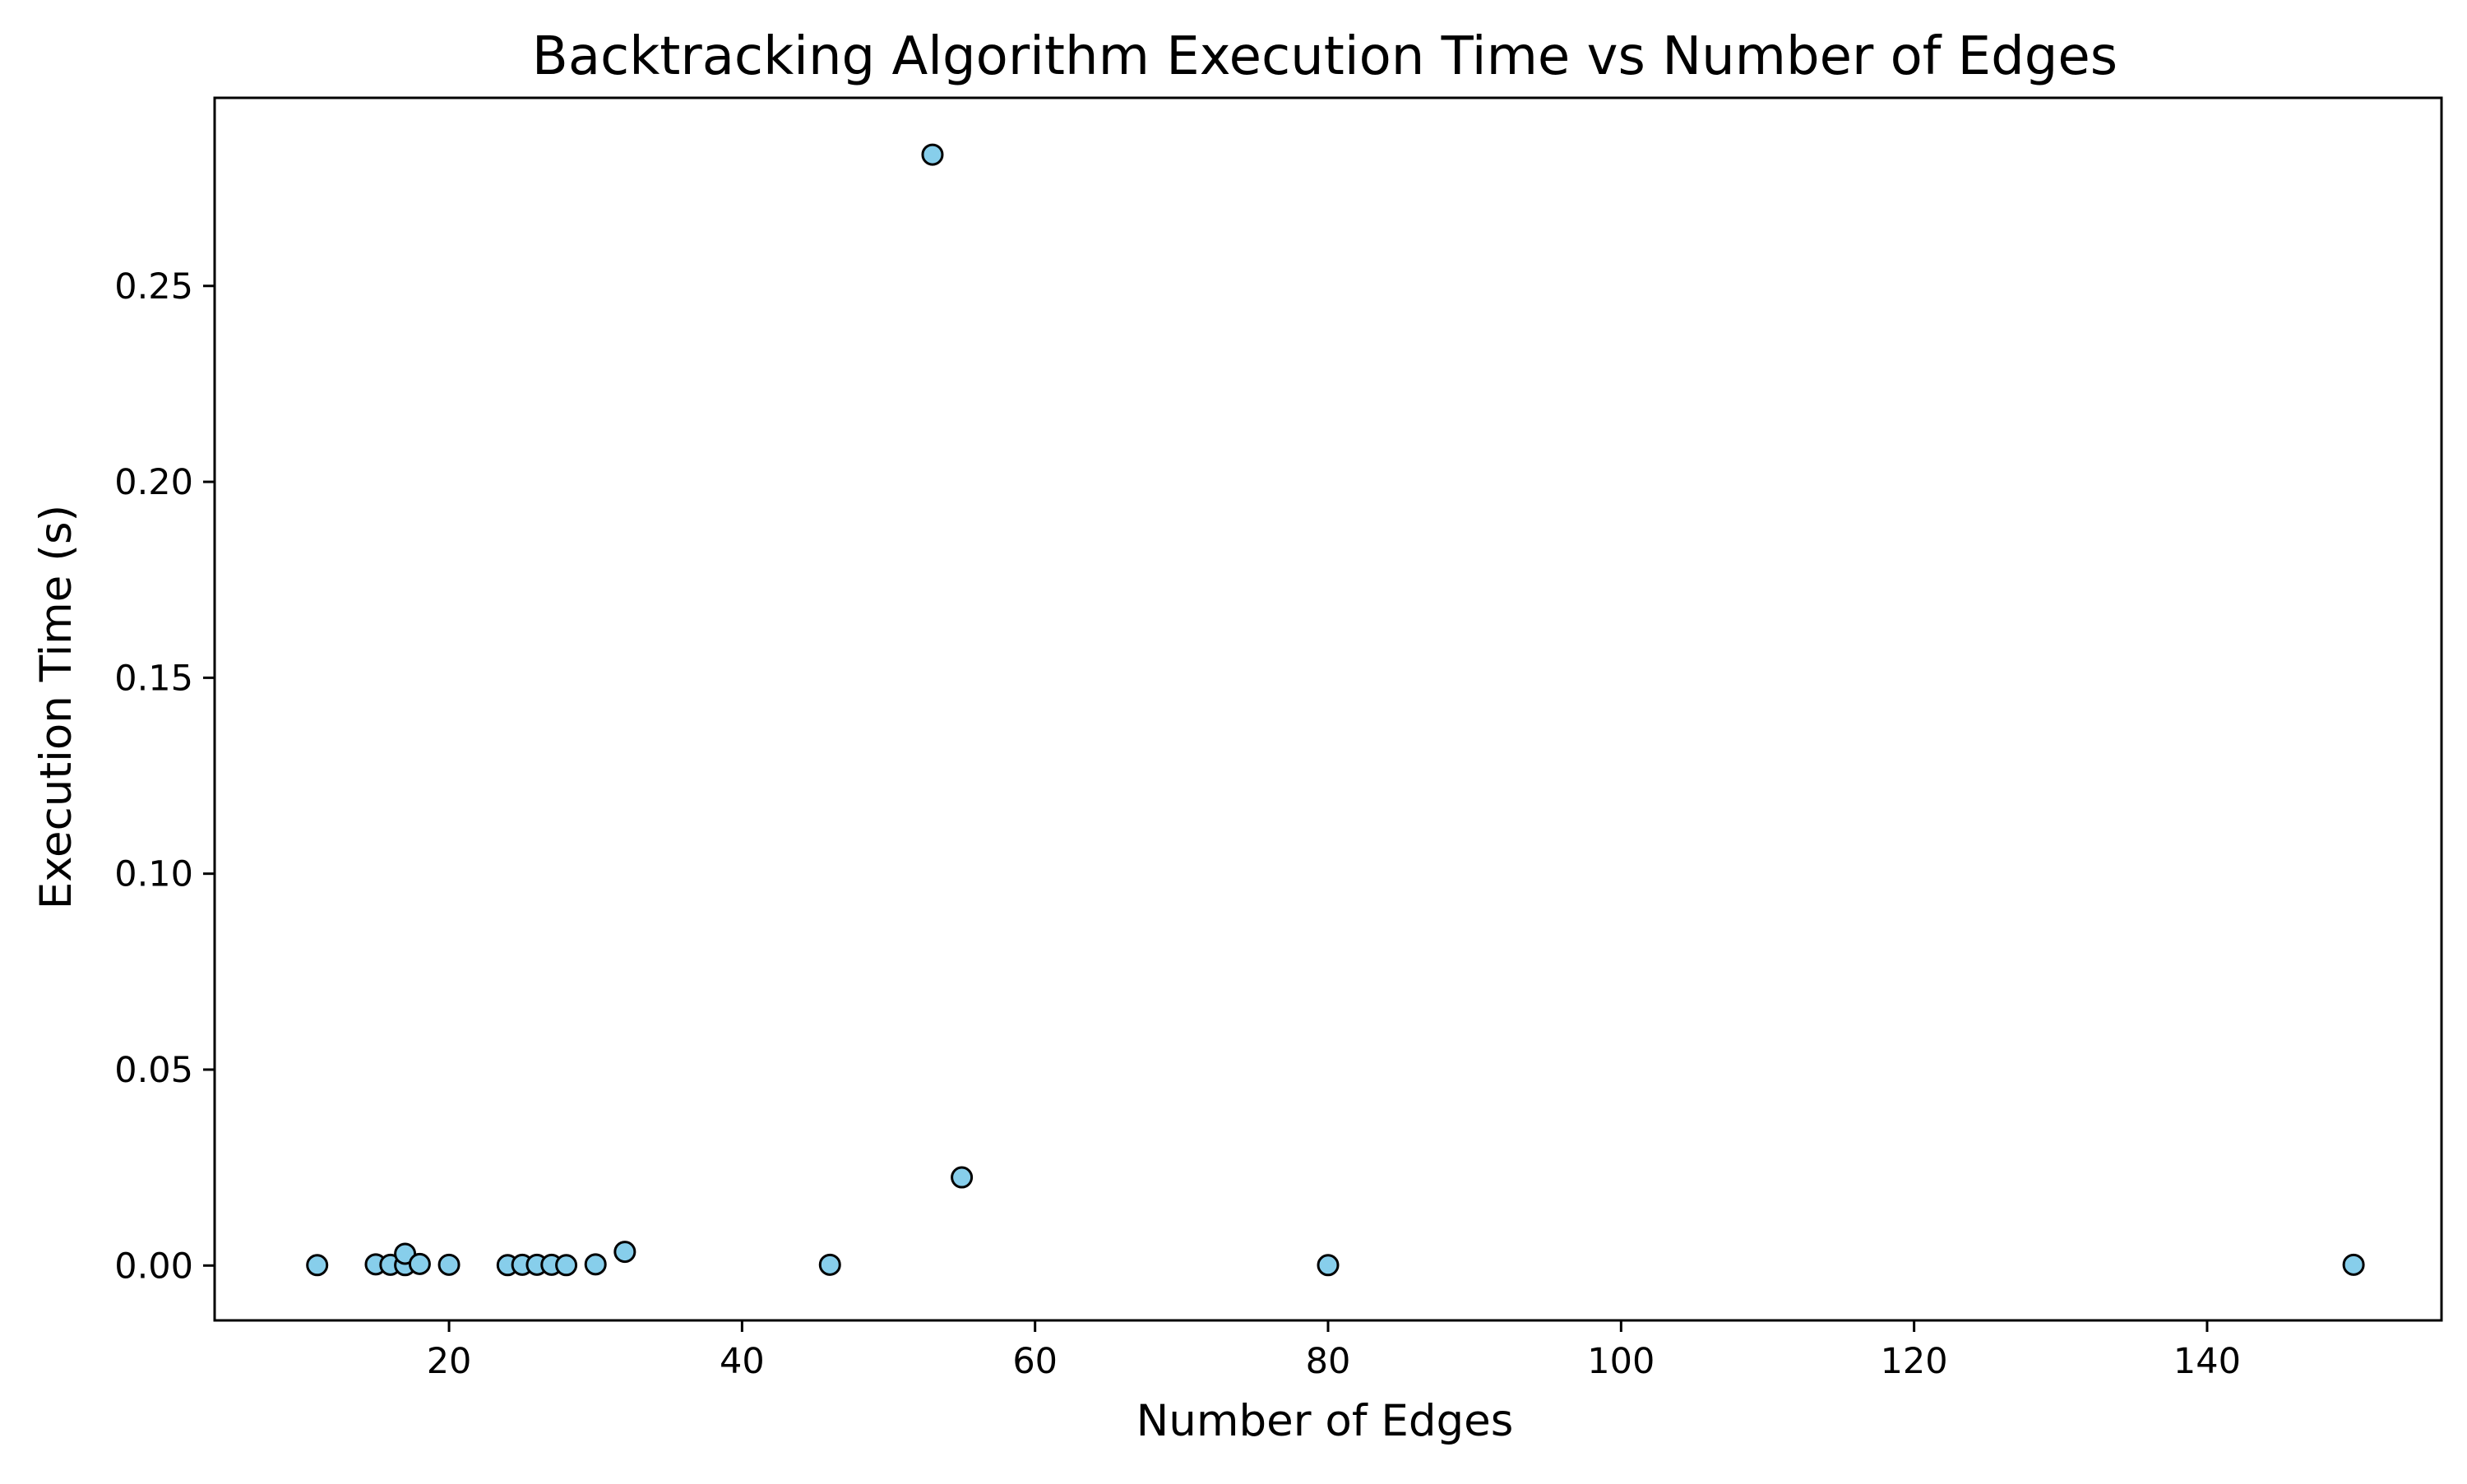  I want to click on x-axis-ticks: 20 40 60 80 100 120 140, so click(1334, 1351).